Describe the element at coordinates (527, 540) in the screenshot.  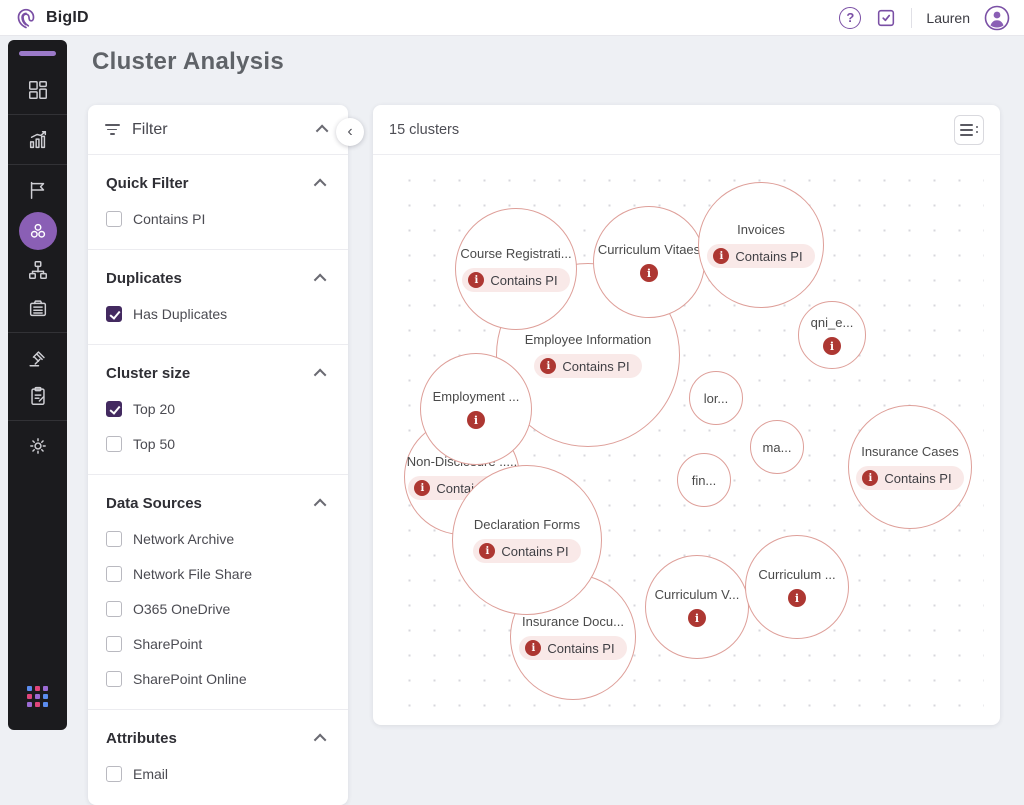
I see `cluster-bubble: Declaration Forms i Contains PI` at that location.